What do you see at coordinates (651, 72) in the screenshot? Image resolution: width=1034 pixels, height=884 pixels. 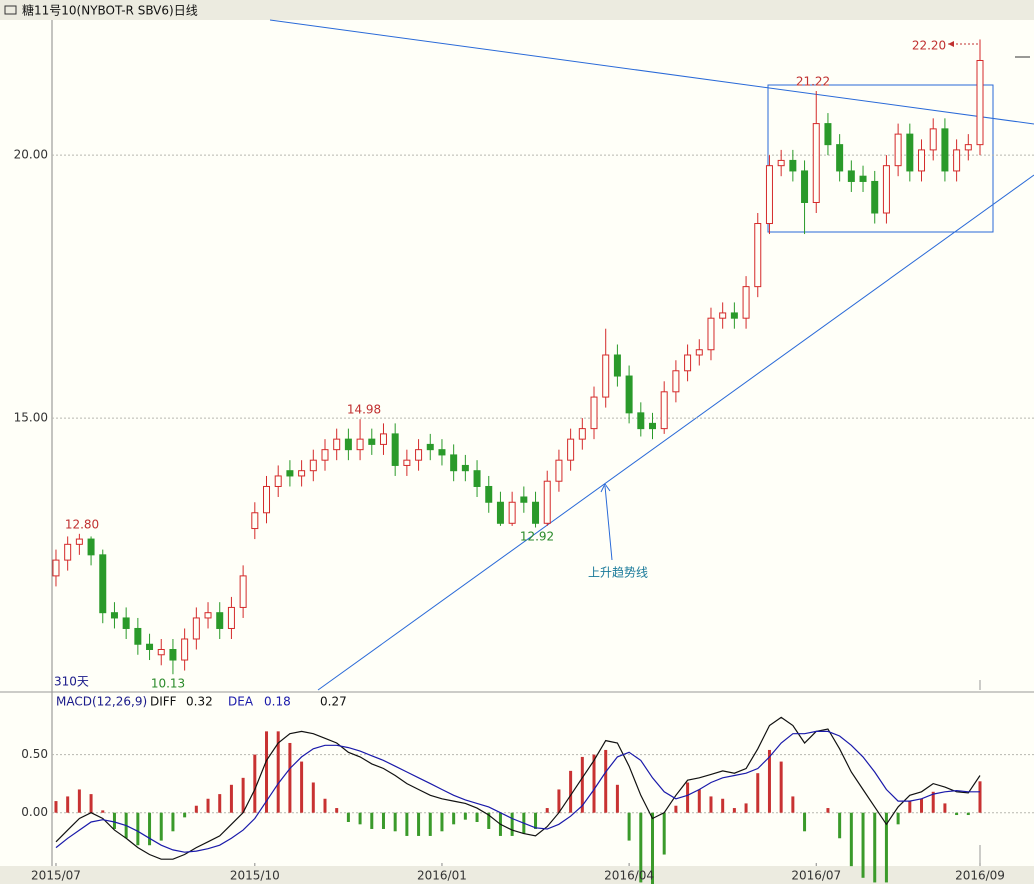 I see `resistance-line` at bounding box center [651, 72].